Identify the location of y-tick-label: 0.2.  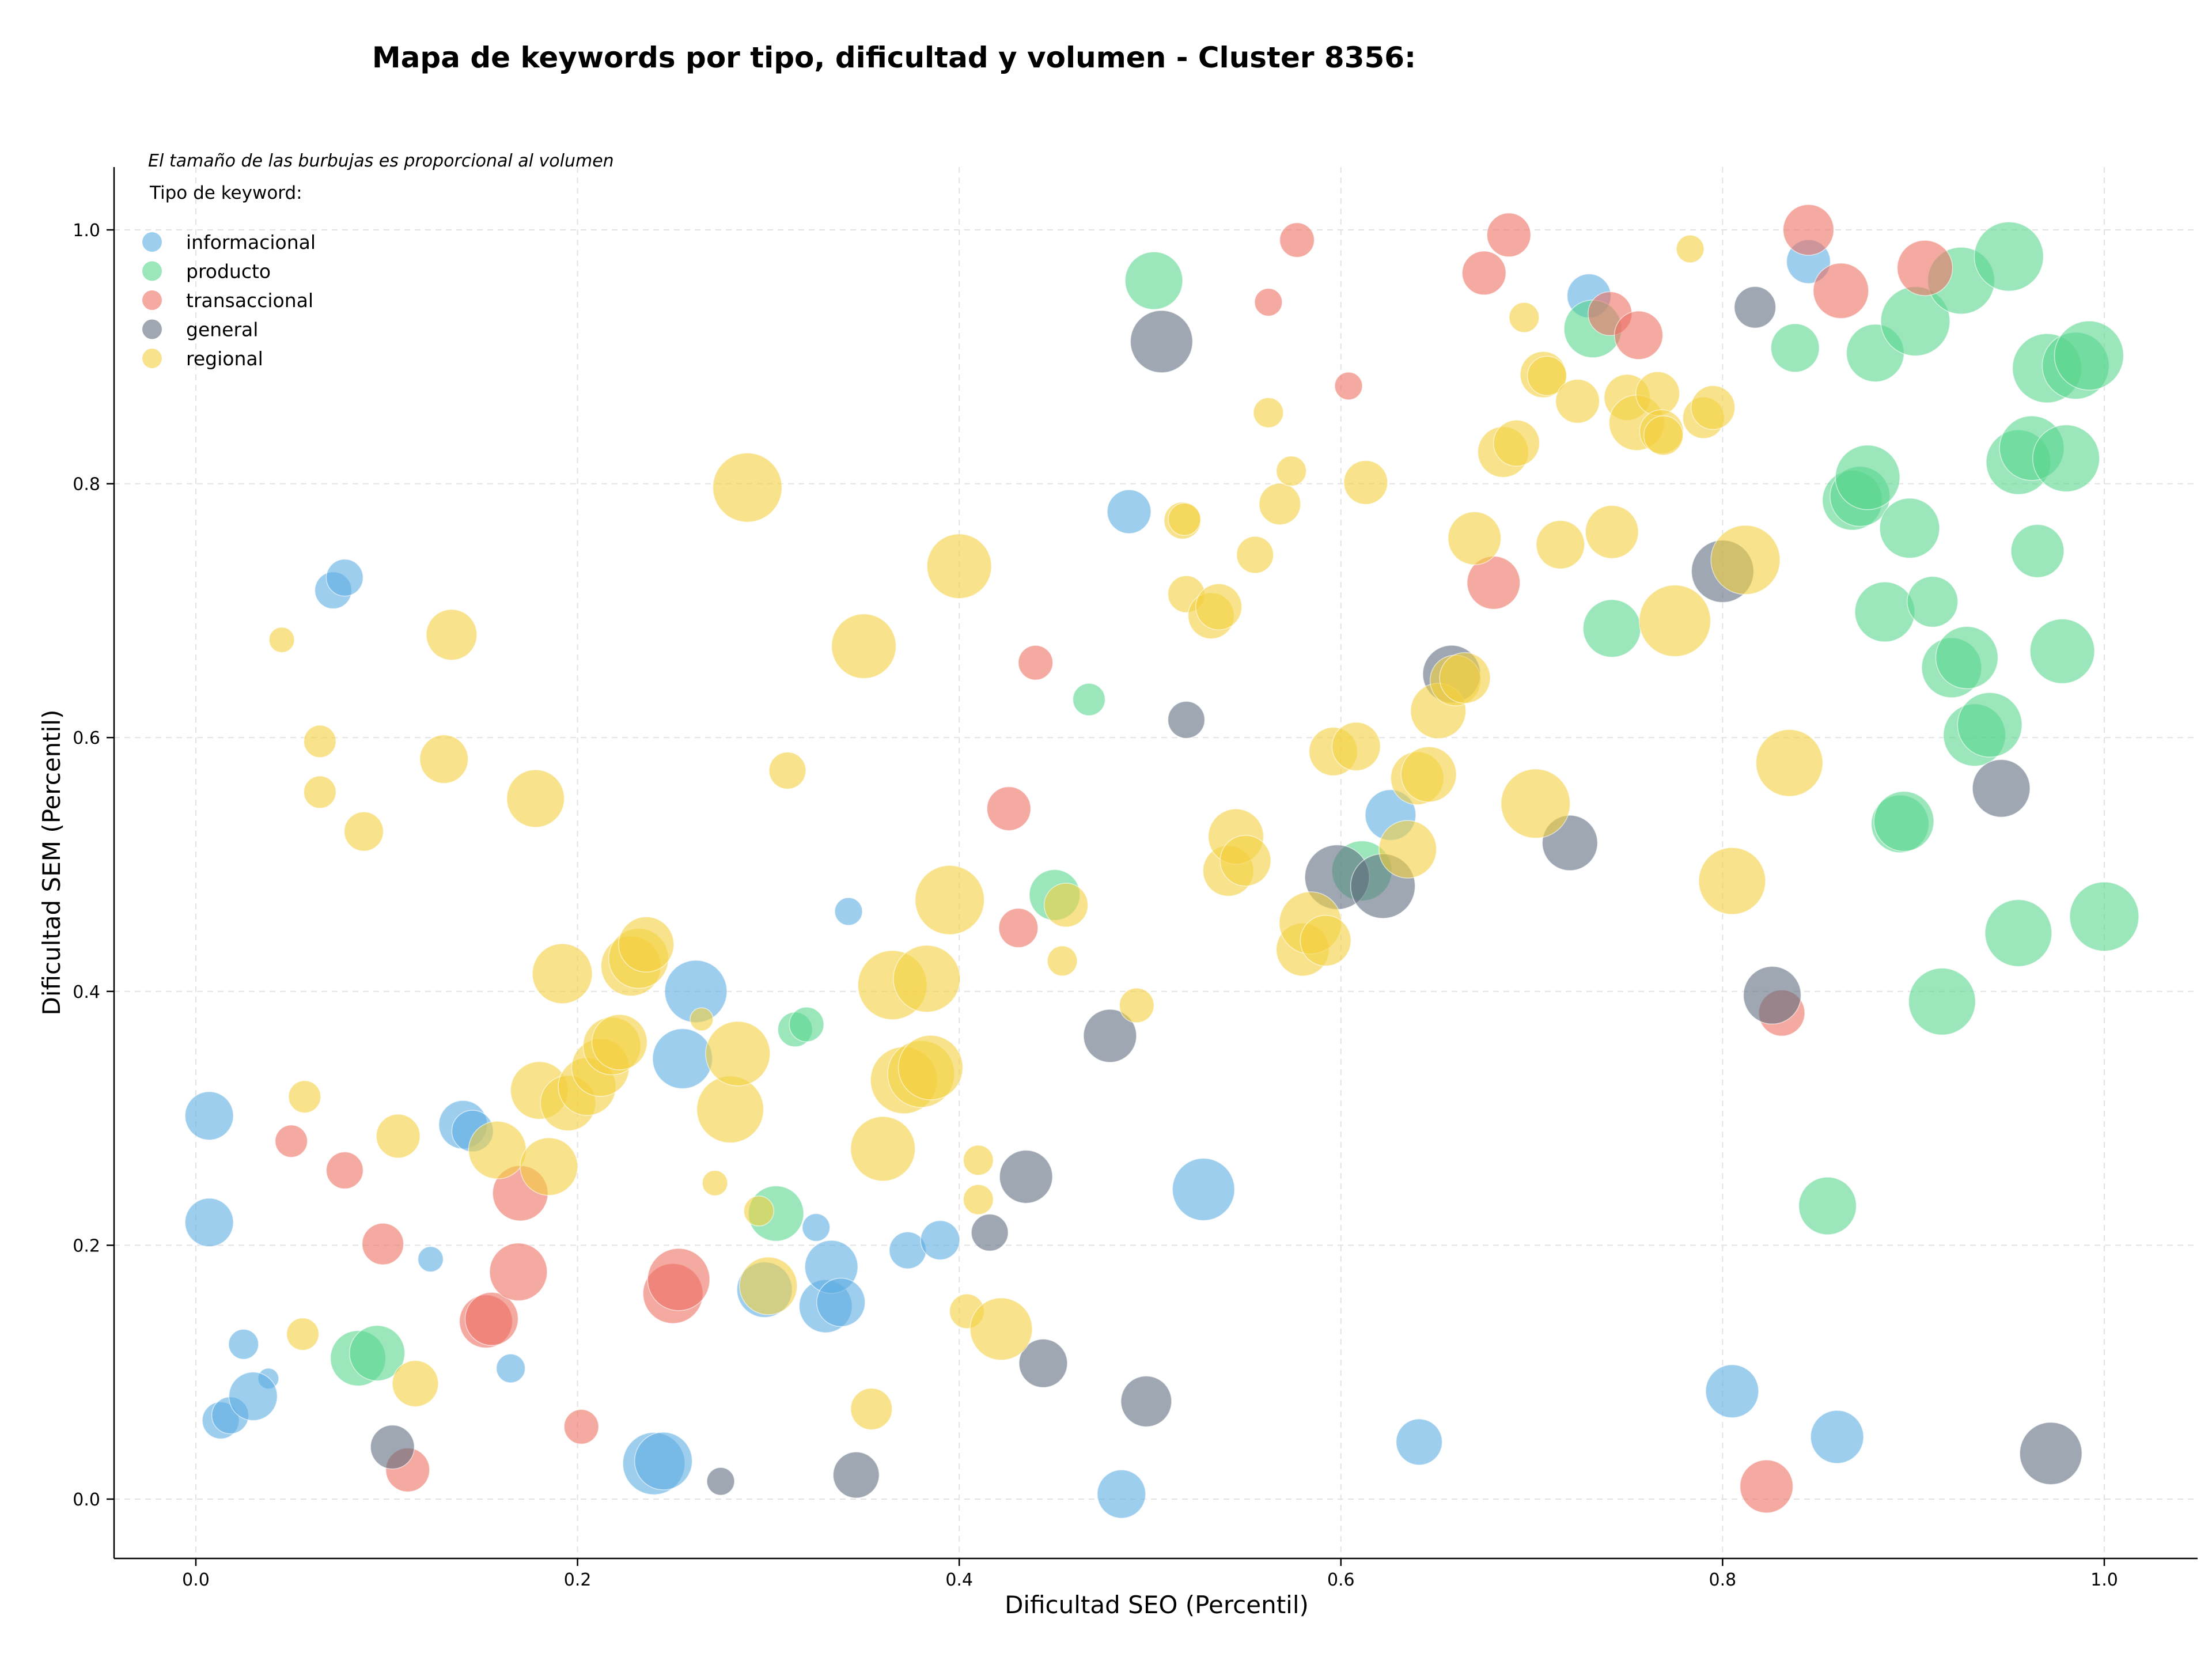
(86, 1246).